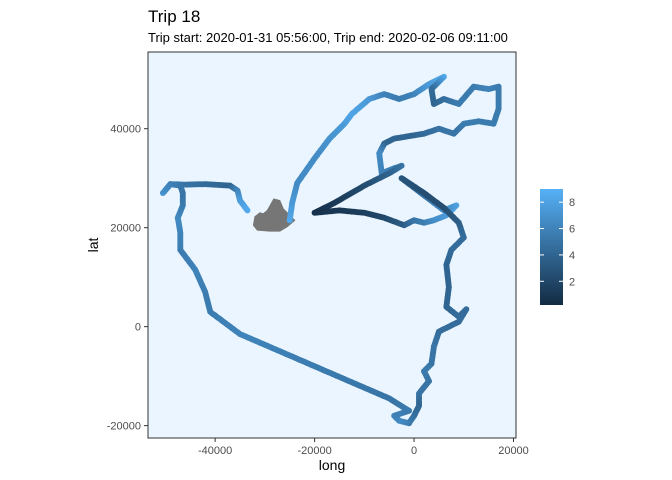  I want to click on island-polygon, so click(274, 215).